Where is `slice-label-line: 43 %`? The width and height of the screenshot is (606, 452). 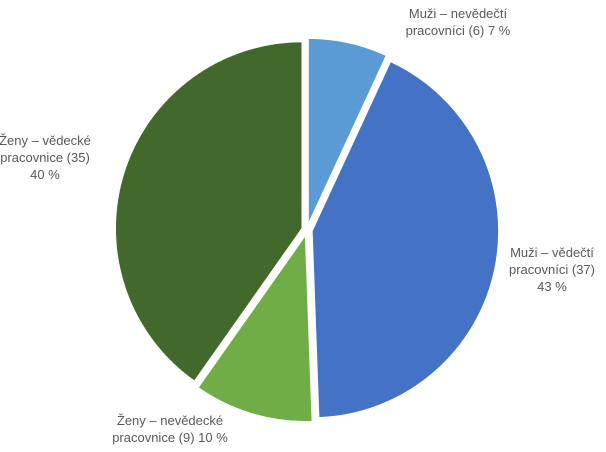 slice-label-line: 43 % is located at coordinates (552, 286).